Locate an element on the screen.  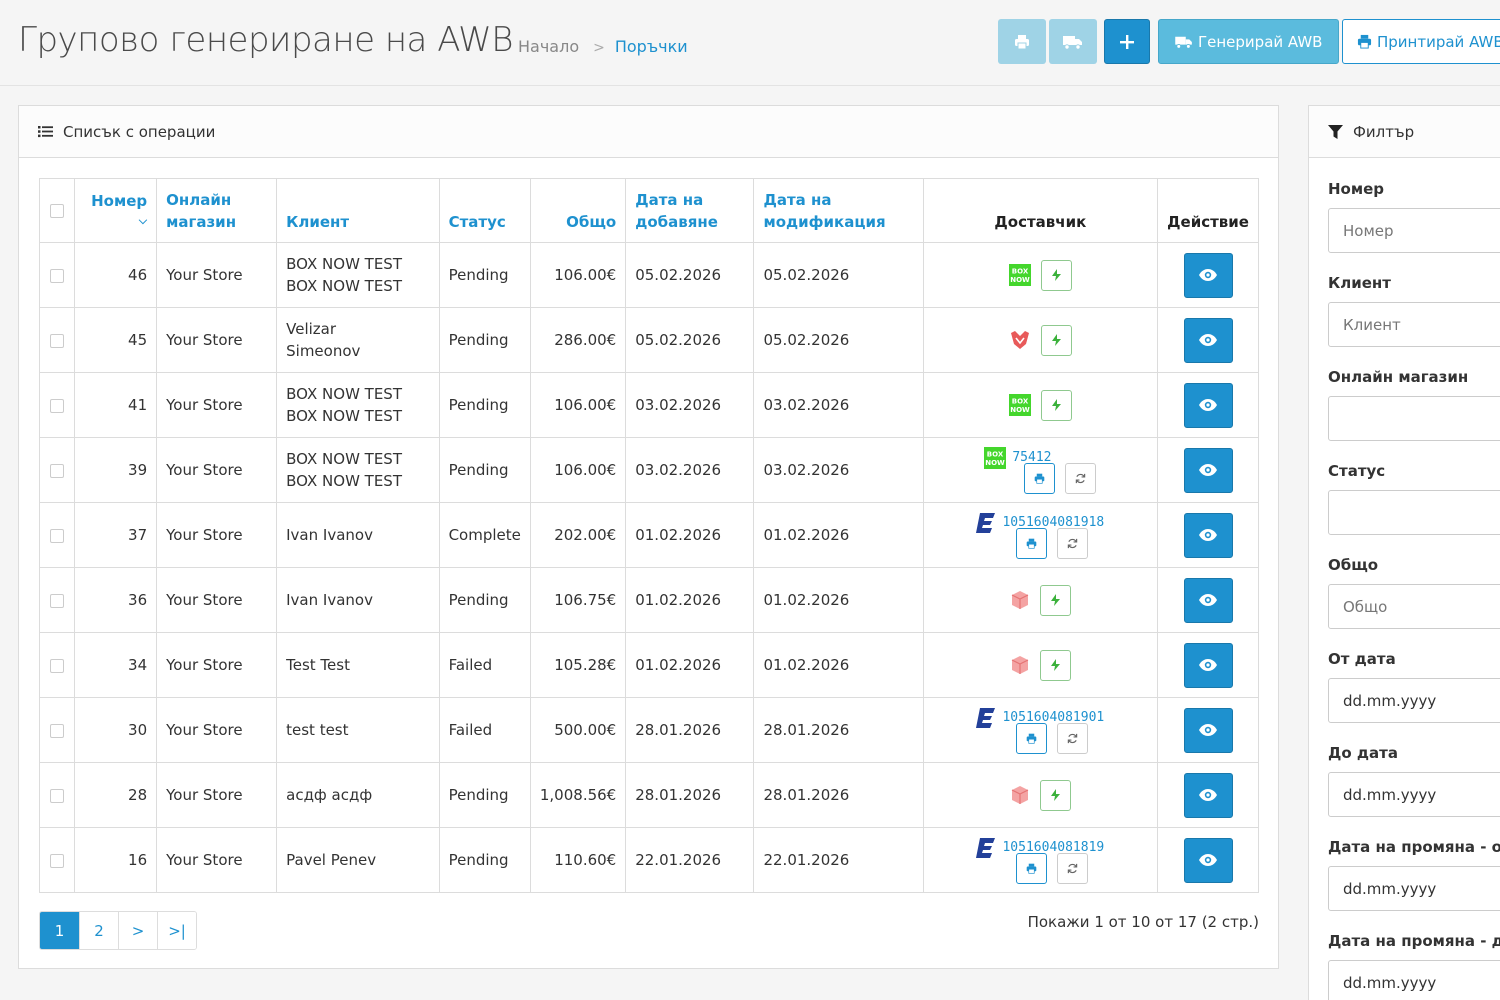
column-date-added: Дата на добавяне is located at coordinates (690, 210).